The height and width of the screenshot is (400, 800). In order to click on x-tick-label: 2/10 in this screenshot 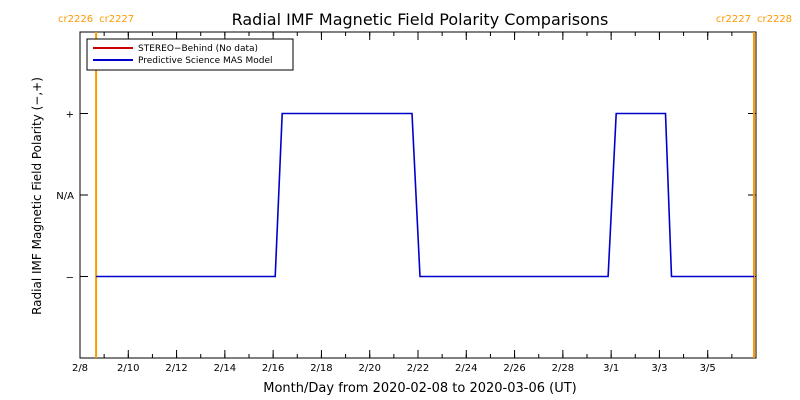, I will do `click(128, 368)`.